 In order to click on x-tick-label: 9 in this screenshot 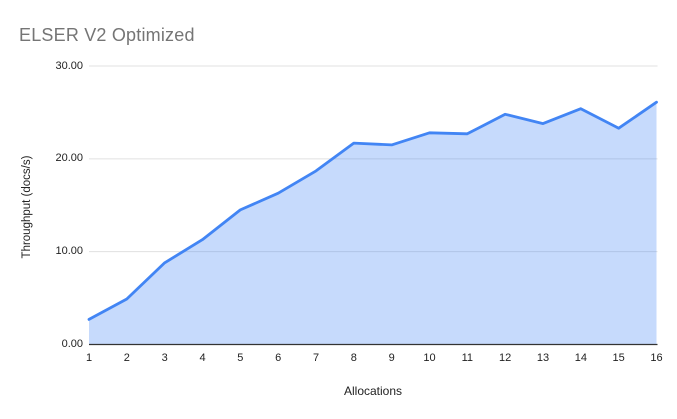, I will do `click(391, 358)`.